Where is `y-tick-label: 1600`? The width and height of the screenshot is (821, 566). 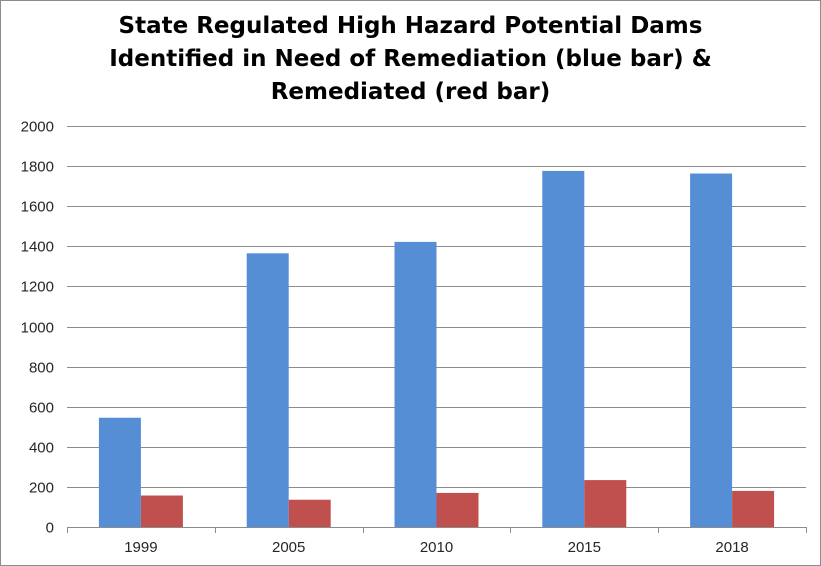
y-tick-label: 1600 is located at coordinates (37, 207).